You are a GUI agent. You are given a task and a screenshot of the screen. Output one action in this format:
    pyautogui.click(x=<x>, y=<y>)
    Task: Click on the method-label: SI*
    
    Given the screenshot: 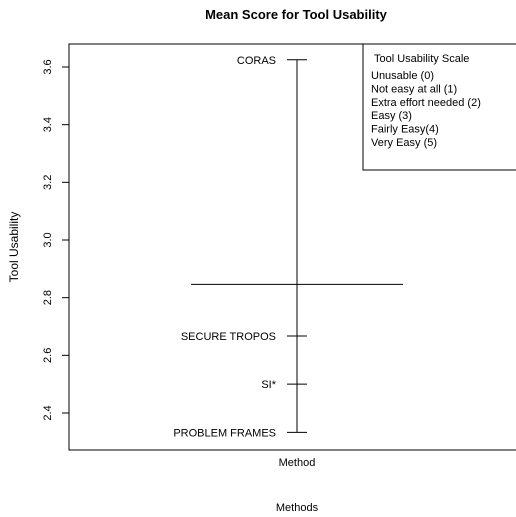 What is the action you would take?
    pyautogui.click(x=268, y=385)
    